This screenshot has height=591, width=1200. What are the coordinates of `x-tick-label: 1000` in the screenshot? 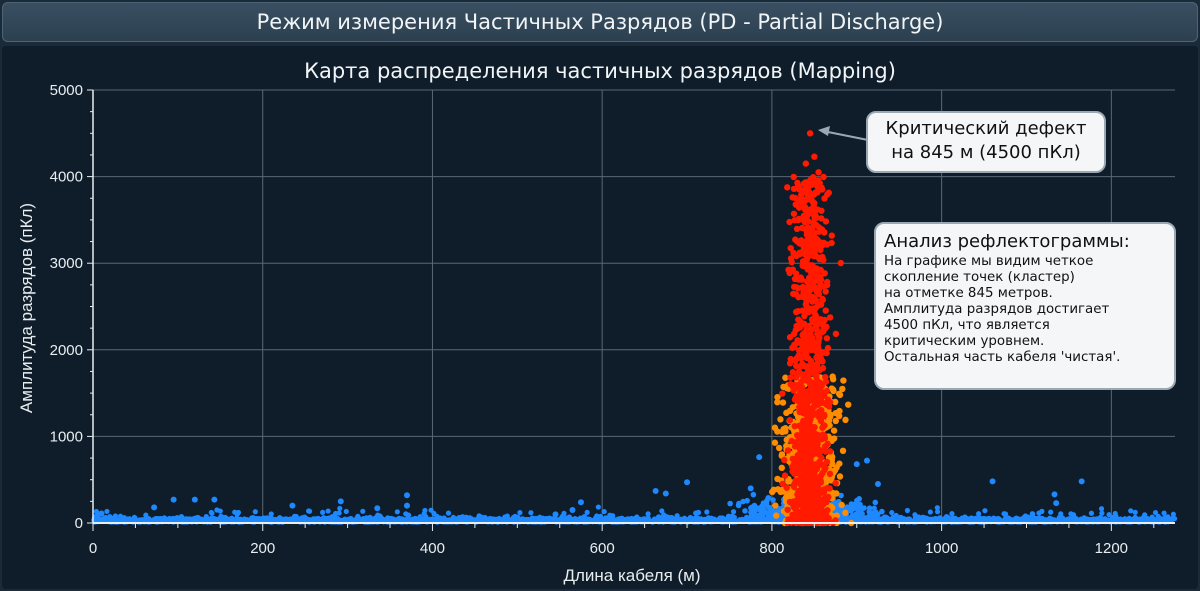 It's located at (941, 548).